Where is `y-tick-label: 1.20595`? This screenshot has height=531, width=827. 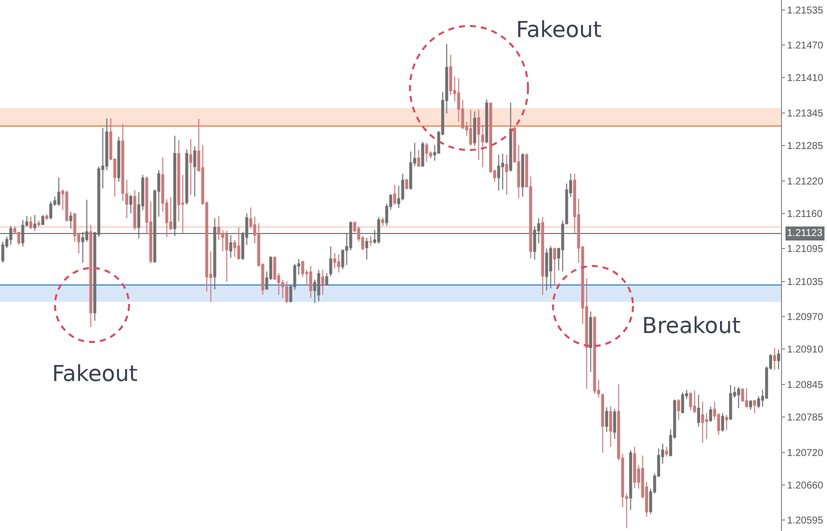 y-tick-label: 1.20595 is located at coordinates (805, 521).